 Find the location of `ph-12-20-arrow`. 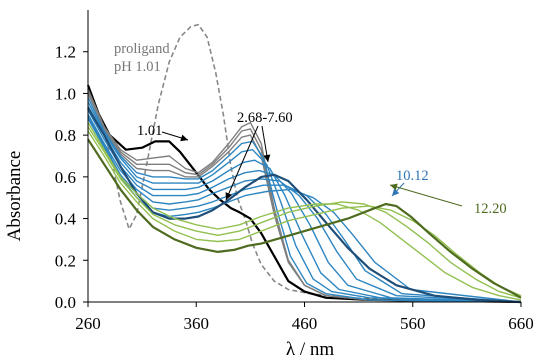

ph-12-20-arrow is located at coordinates (426, 195).